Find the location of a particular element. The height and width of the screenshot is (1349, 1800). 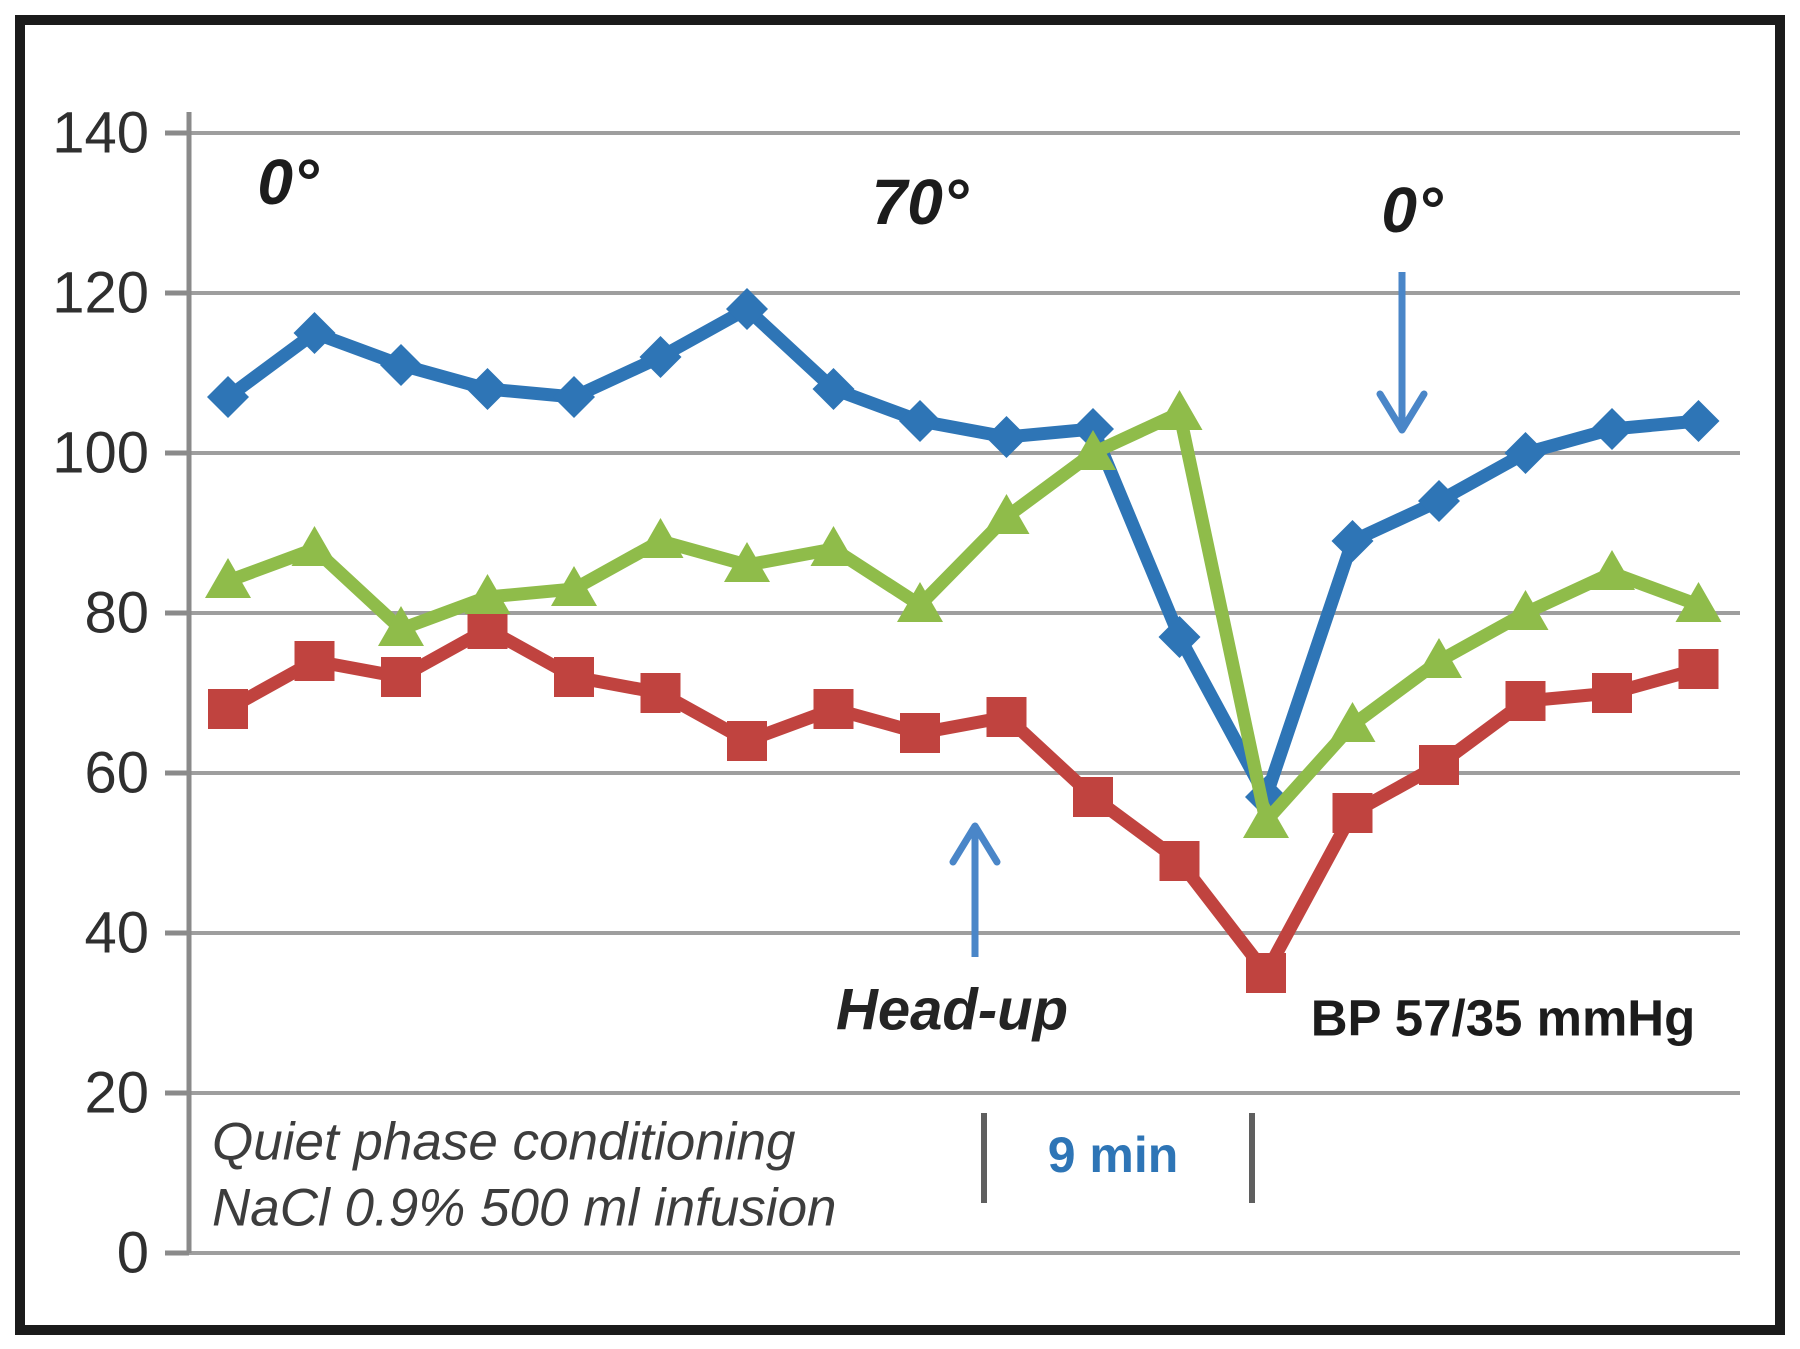

y-tick-label-80: 80 is located at coordinates (116, 613).